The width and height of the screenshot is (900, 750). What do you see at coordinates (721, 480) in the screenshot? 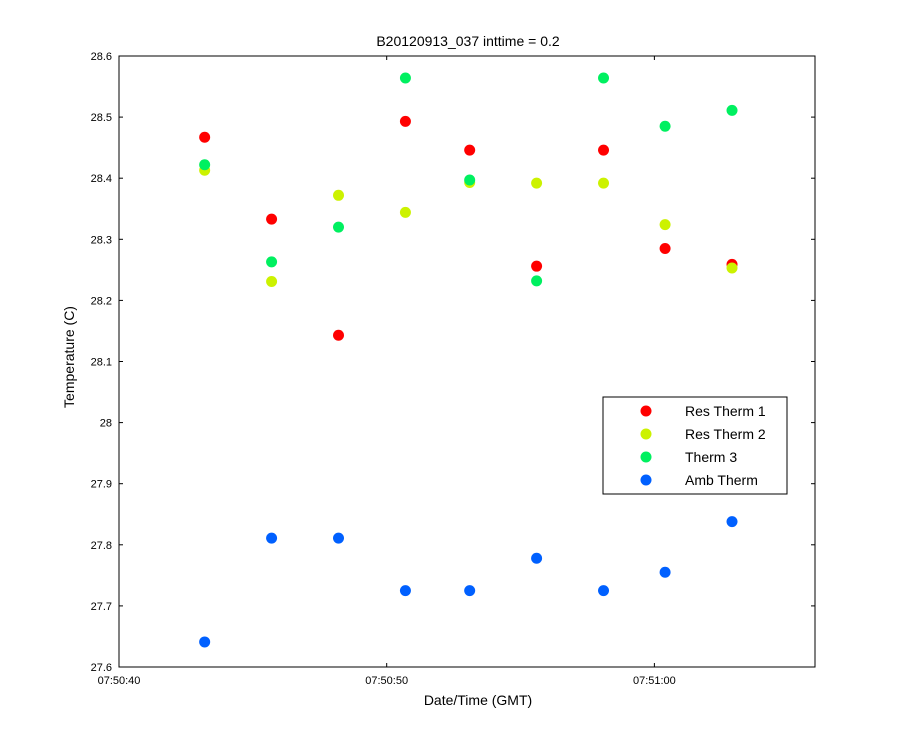
I see `legend-label: Amb Therm` at bounding box center [721, 480].